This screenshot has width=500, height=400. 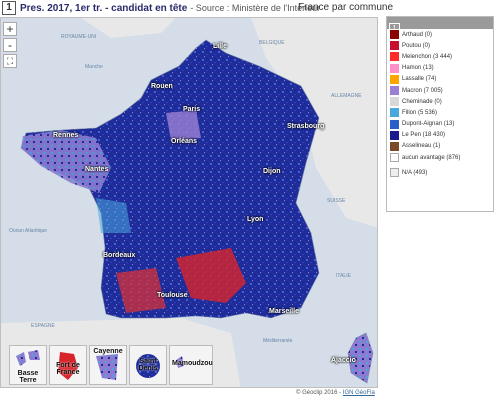 I want to click on macron-region-west, so click(x=66, y=161).